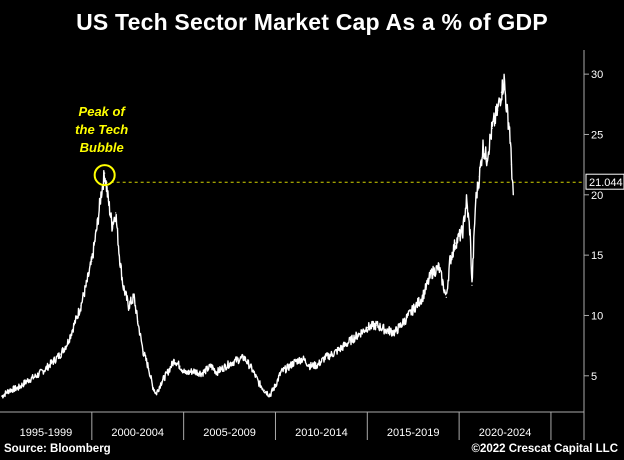 This screenshot has width=624, height=460. What do you see at coordinates (597, 135) in the screenshot?
I see `y-tick-label: 25` at bounding box center [597, 135].